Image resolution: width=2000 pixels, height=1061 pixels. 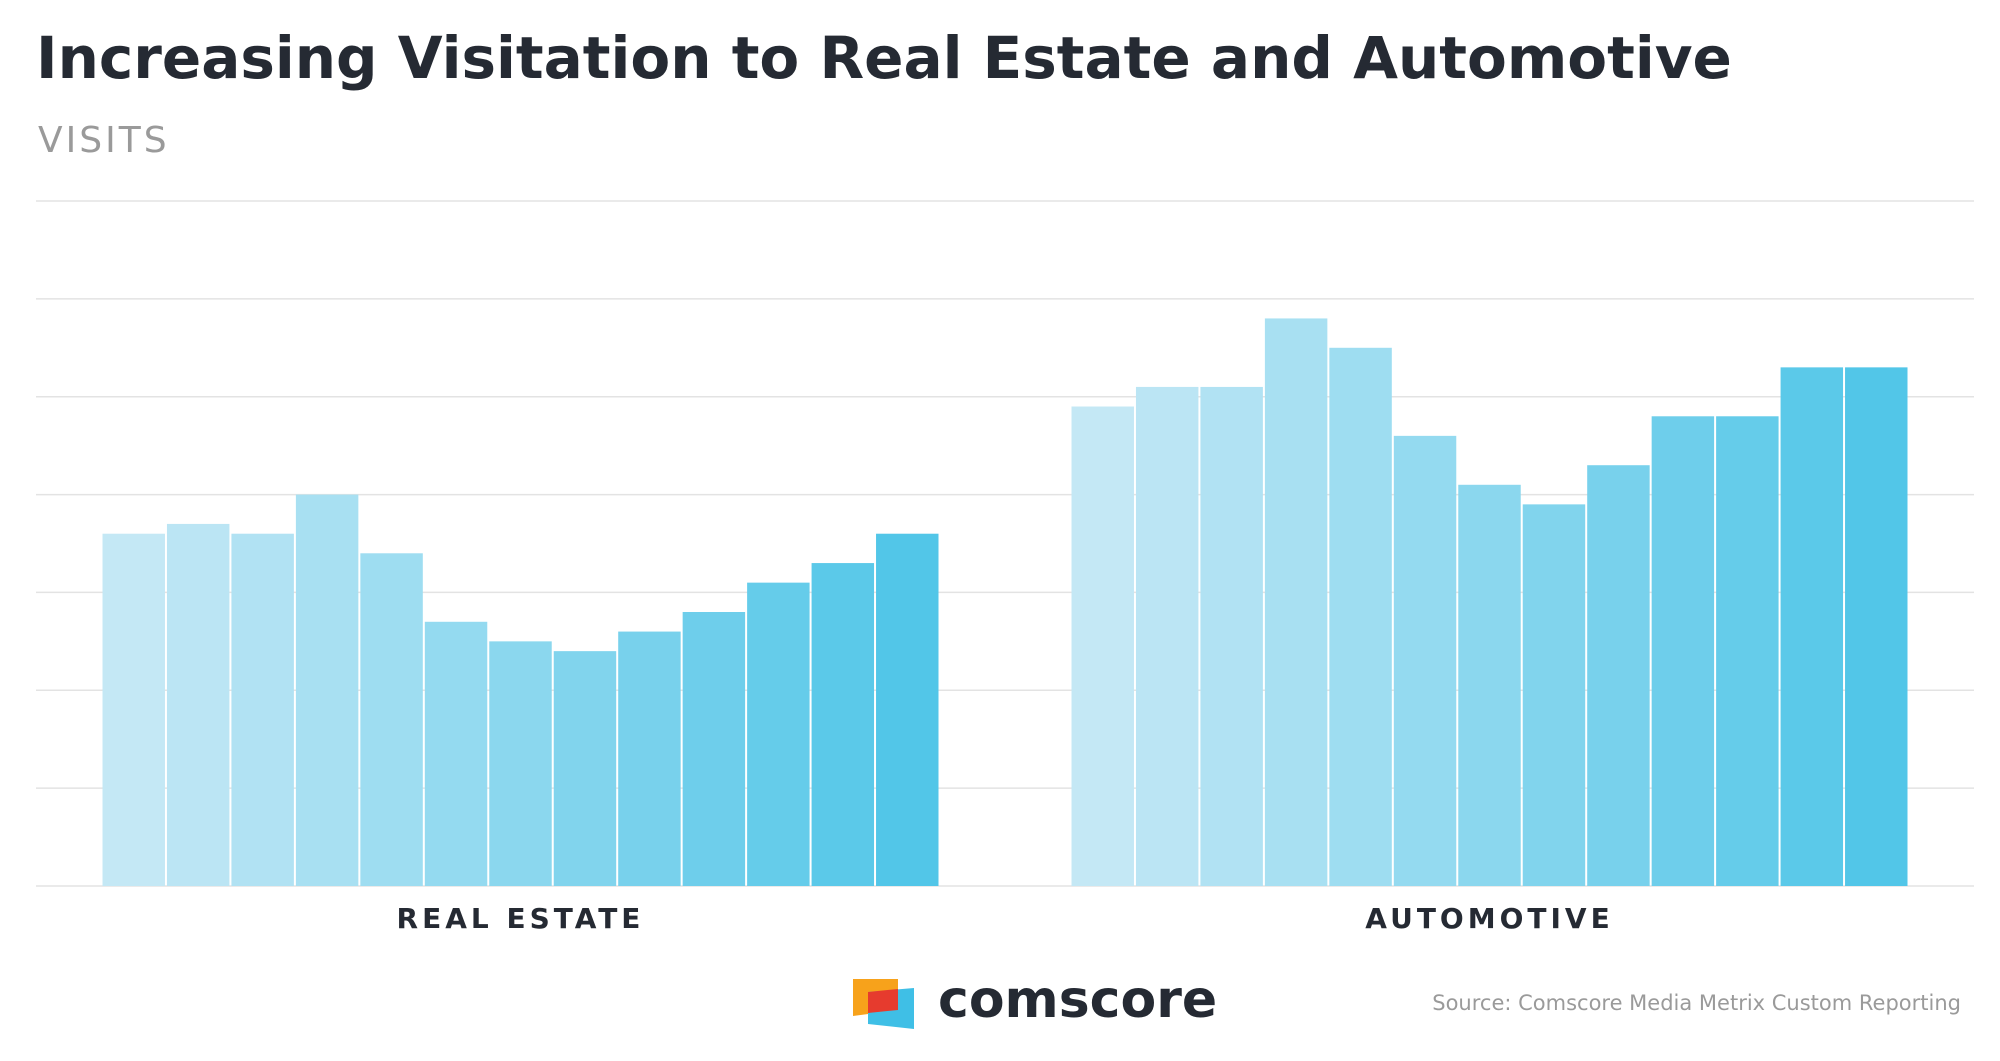 I want to click on logo-icon, so click(x=883, y=1004).